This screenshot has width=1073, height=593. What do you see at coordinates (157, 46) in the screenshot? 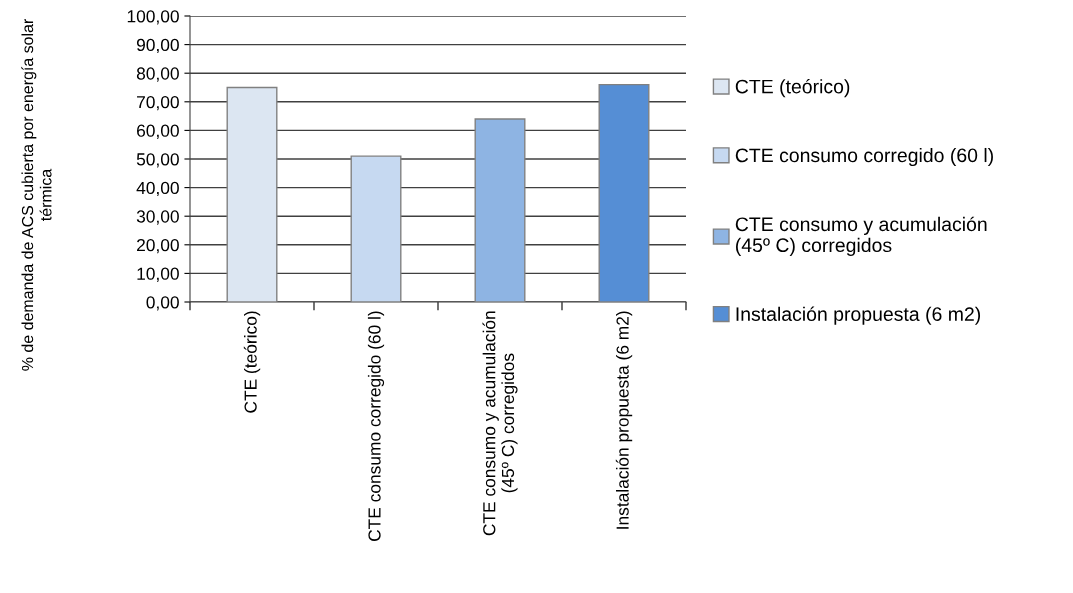
I see `y-tick-label: 90,00` at bounding box center [157, 46].